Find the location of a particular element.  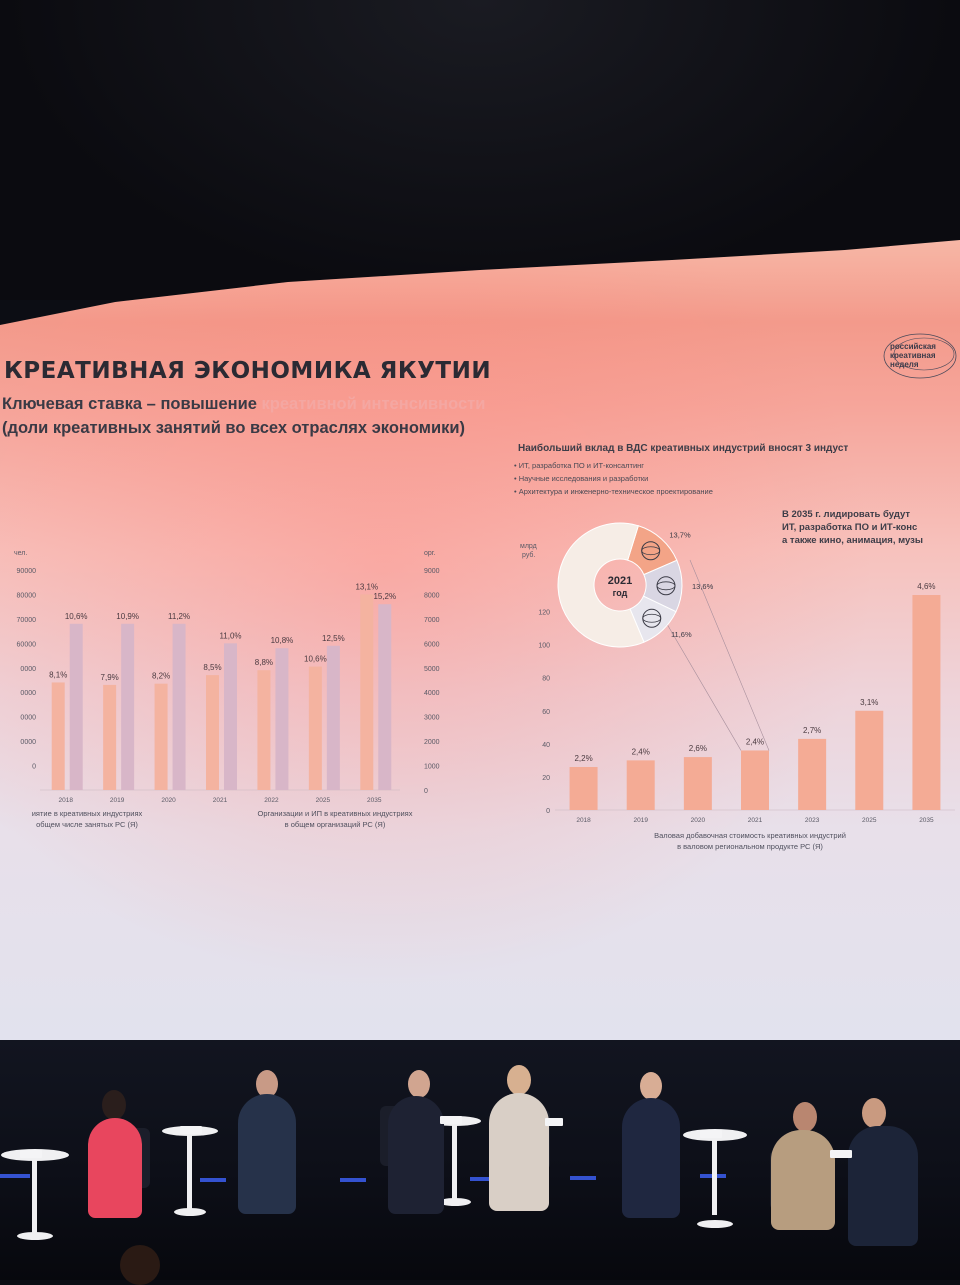

caption-left-line: общем числе занятых РС (Я) is located at coordinates (87, 824).